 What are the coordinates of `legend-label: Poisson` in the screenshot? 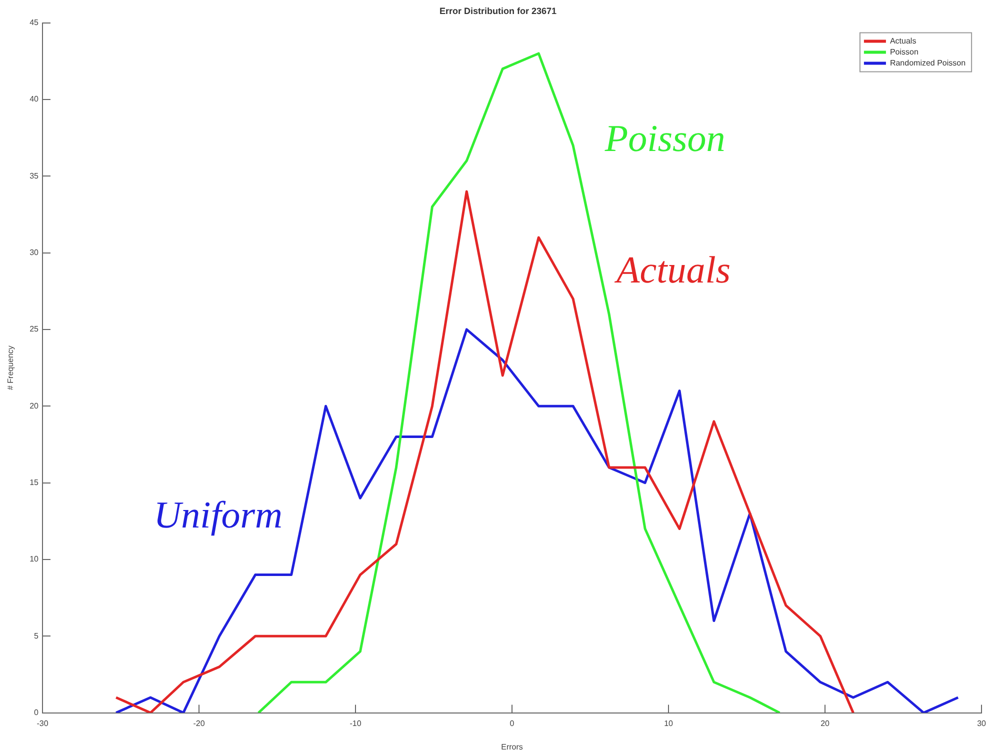 It's located at (904, 52).